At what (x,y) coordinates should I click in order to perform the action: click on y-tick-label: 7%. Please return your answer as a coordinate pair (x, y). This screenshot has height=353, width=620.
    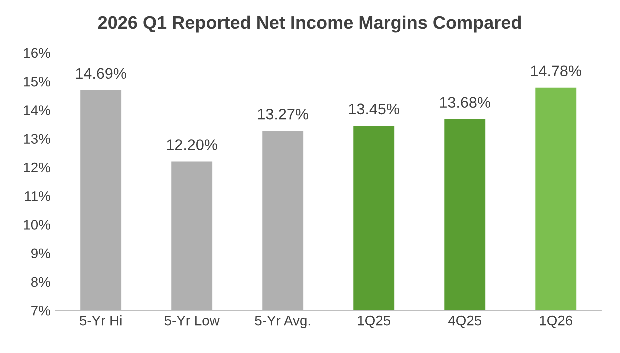
    Looking at the image, I should click on (41, 311).